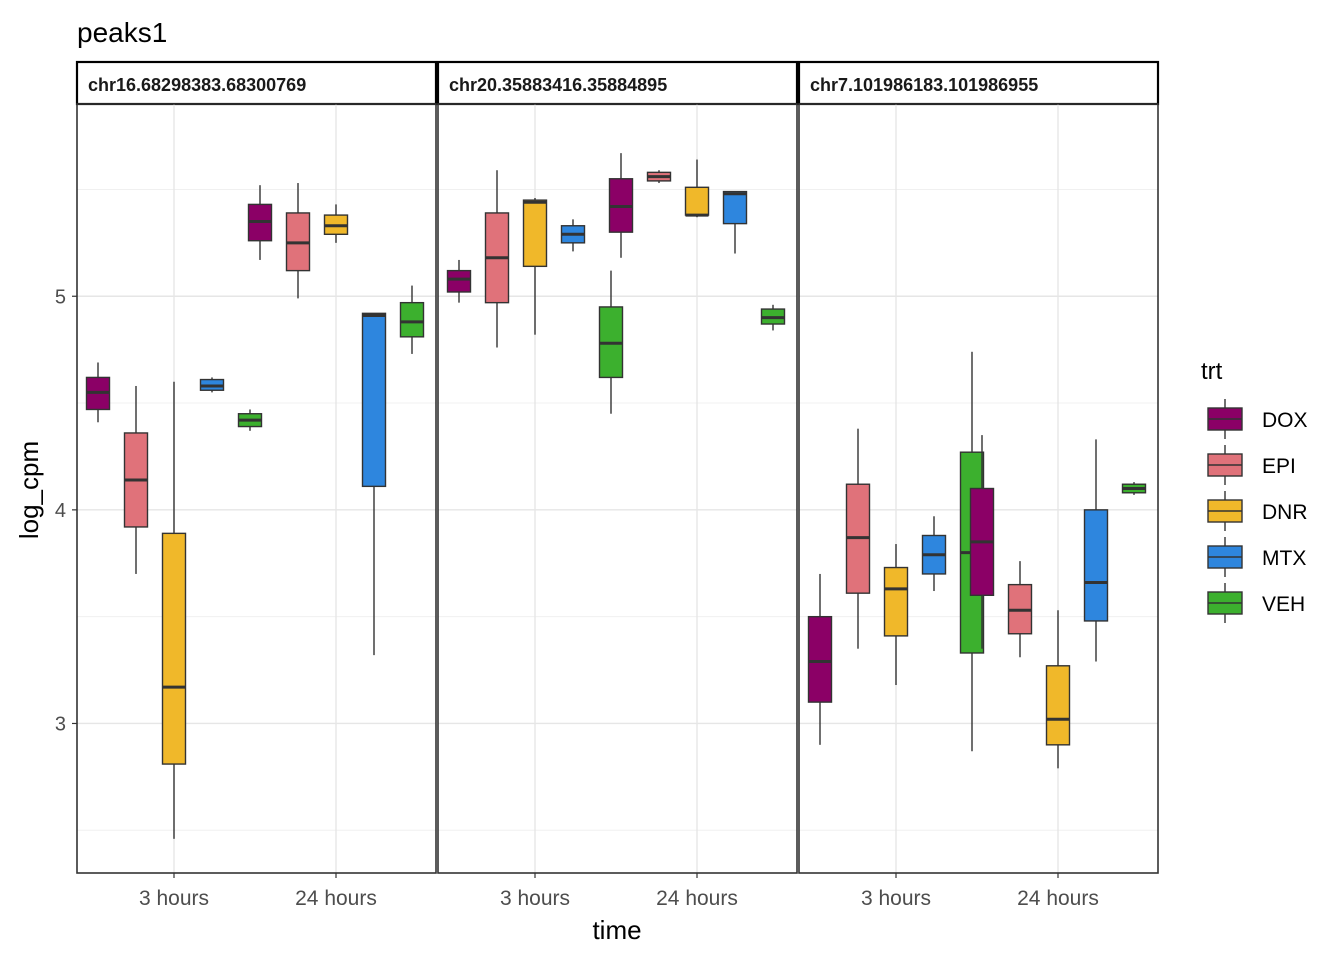 The height and width of the screenshot is (965, 1344). What do you see at coordinates (1256, 603) in the screenshot?
I see `legend-item-veh: VEH` at bounding box center [1256, 603].